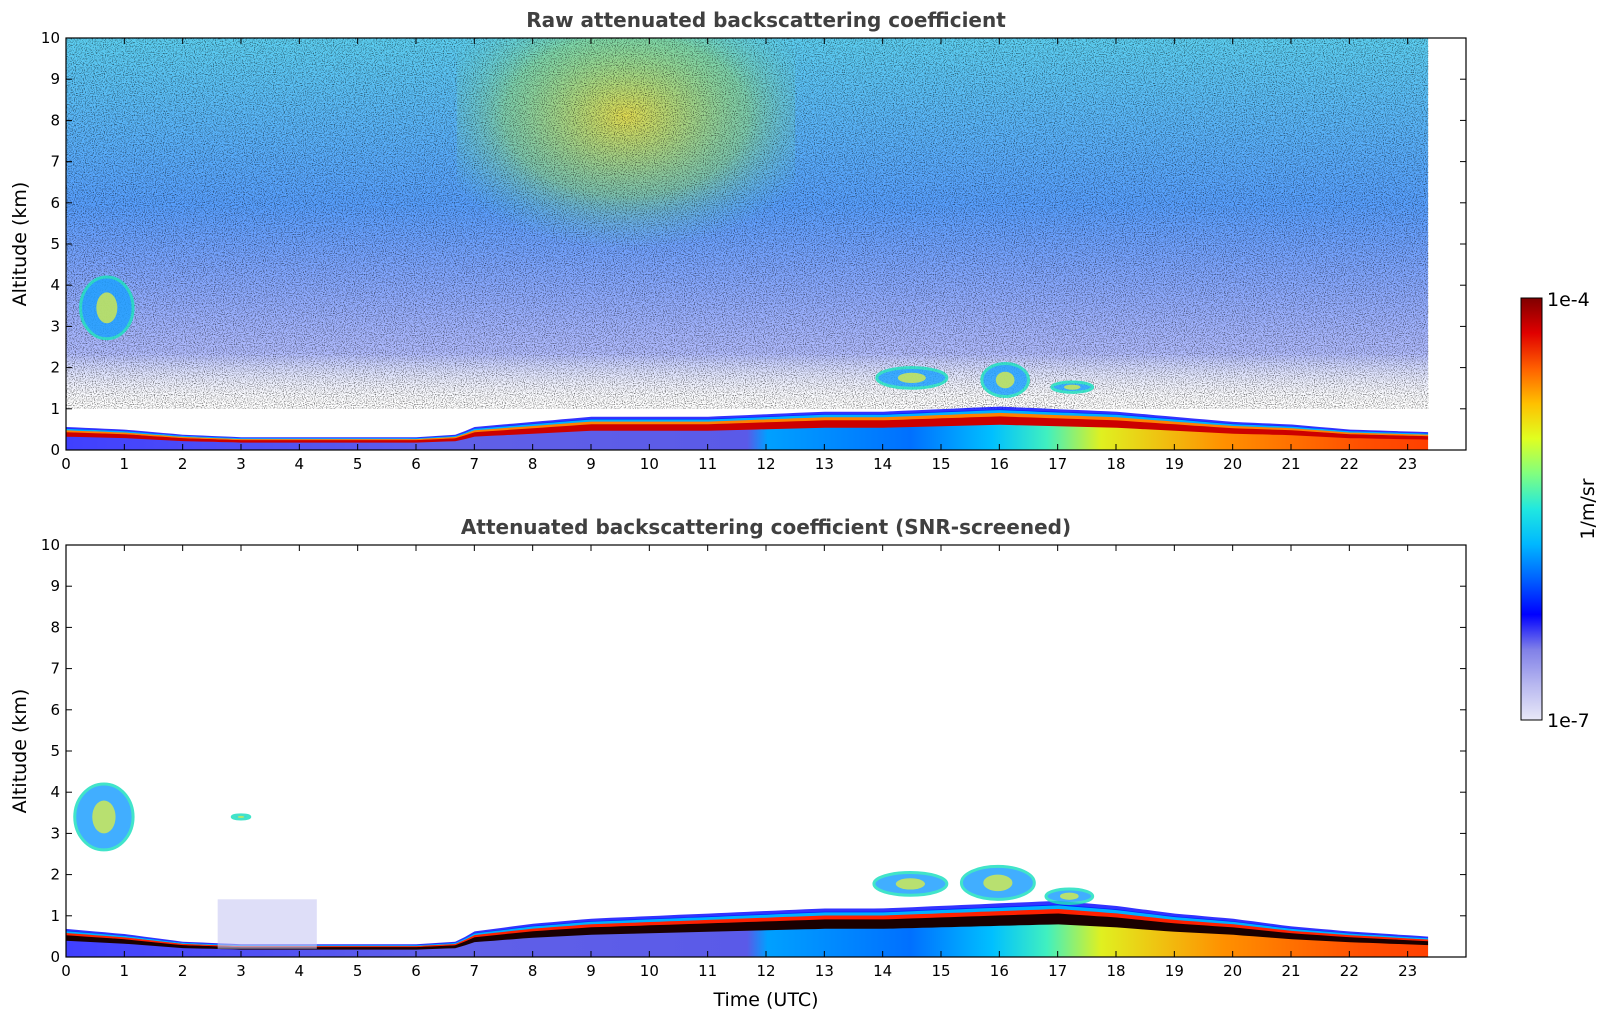 Image resolution: width=1606 pixels, height=1020 pixels. Describe the element at coordinates (1568, 300) in the screenshot. I see `colorbar-max-label: 1e-4` at that location.